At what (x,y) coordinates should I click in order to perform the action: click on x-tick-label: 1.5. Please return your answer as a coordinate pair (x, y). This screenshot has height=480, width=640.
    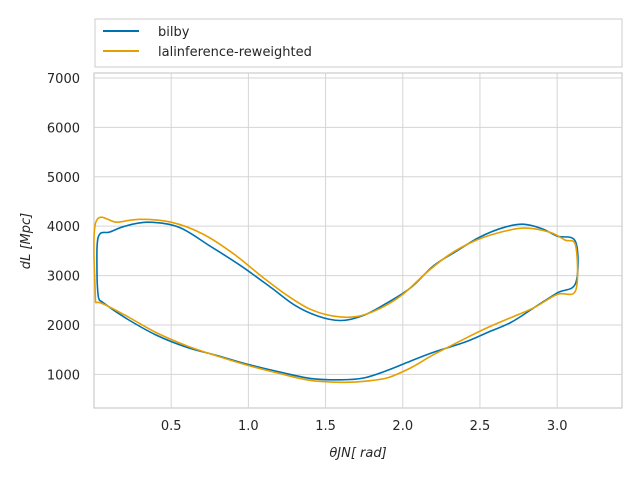
    Looking at the image, I should click on (325, 426).